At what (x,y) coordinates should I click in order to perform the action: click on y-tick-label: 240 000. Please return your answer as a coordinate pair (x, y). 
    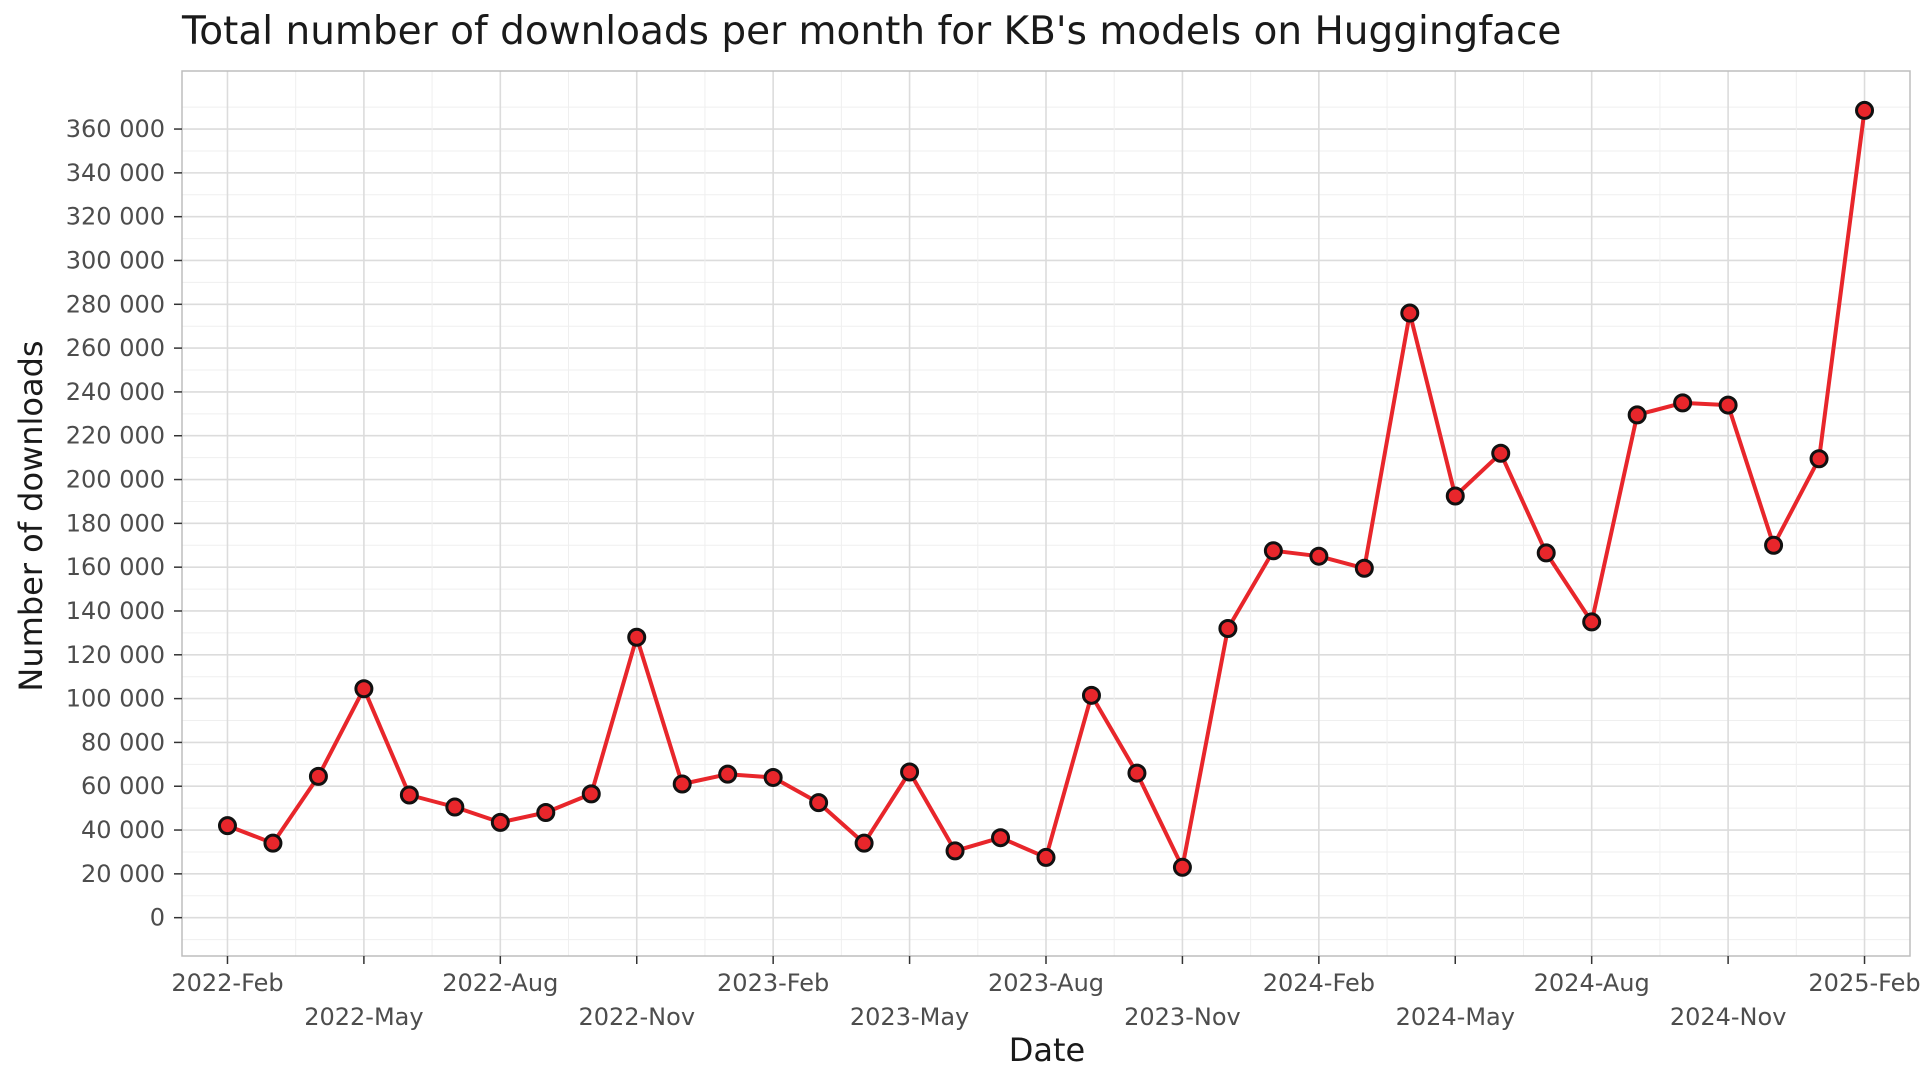
    Looking at the image, I should click on (115, 392).